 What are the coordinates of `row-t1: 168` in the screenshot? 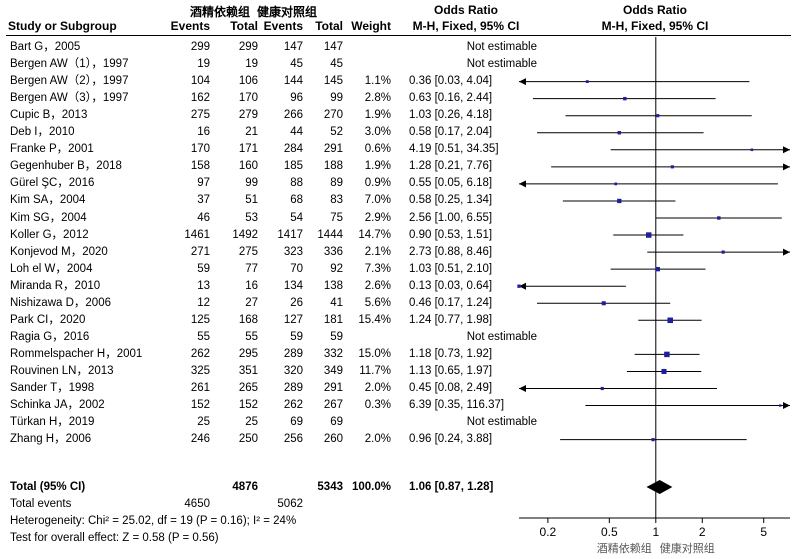 It's located at (248, 319).